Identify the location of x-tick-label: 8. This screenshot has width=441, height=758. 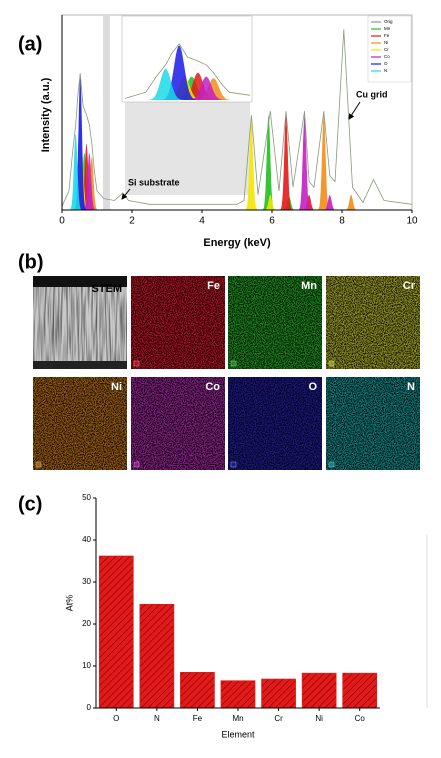
(342, 221).